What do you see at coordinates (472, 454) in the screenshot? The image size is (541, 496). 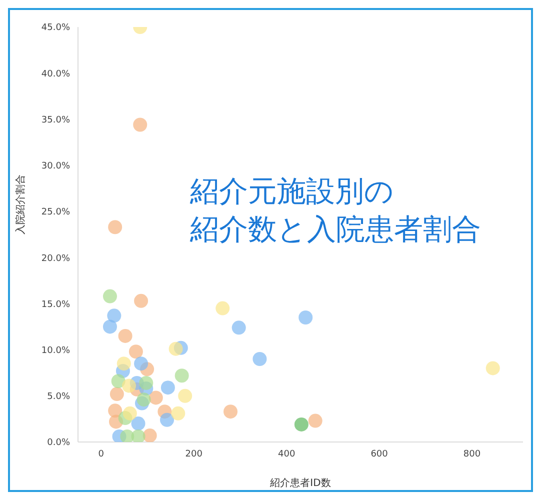 I see `x-tick-label: 800` at bounding box center [472, 454].